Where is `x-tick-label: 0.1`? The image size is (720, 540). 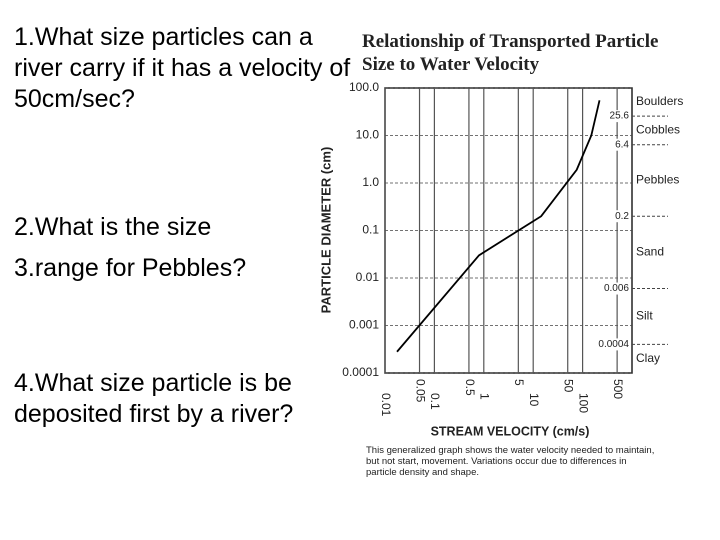
x-tick-label: 0.1 is located at coordinates (435, 401).